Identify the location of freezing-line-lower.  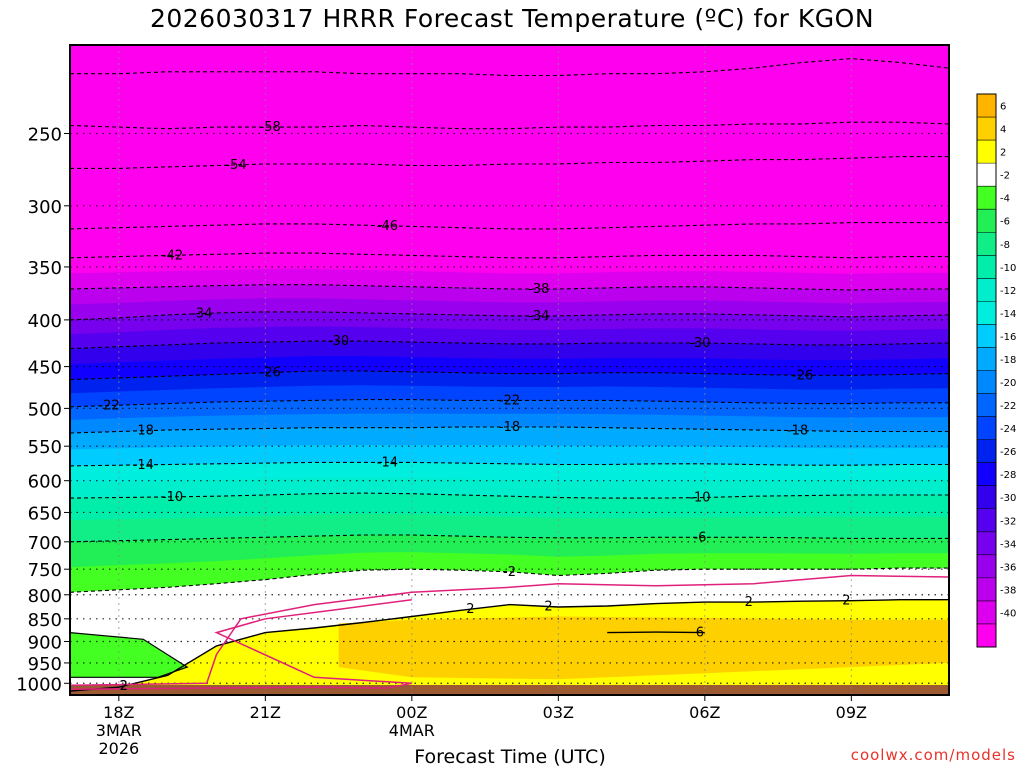
(241, 644).